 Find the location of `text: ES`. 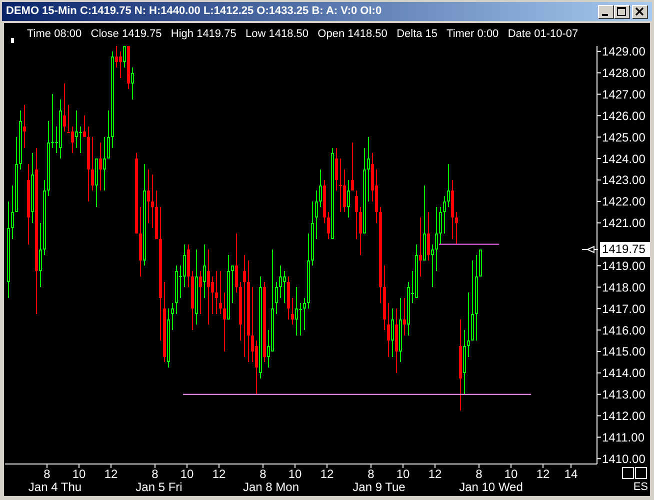

text: ES is located at coordinates (640, 487).